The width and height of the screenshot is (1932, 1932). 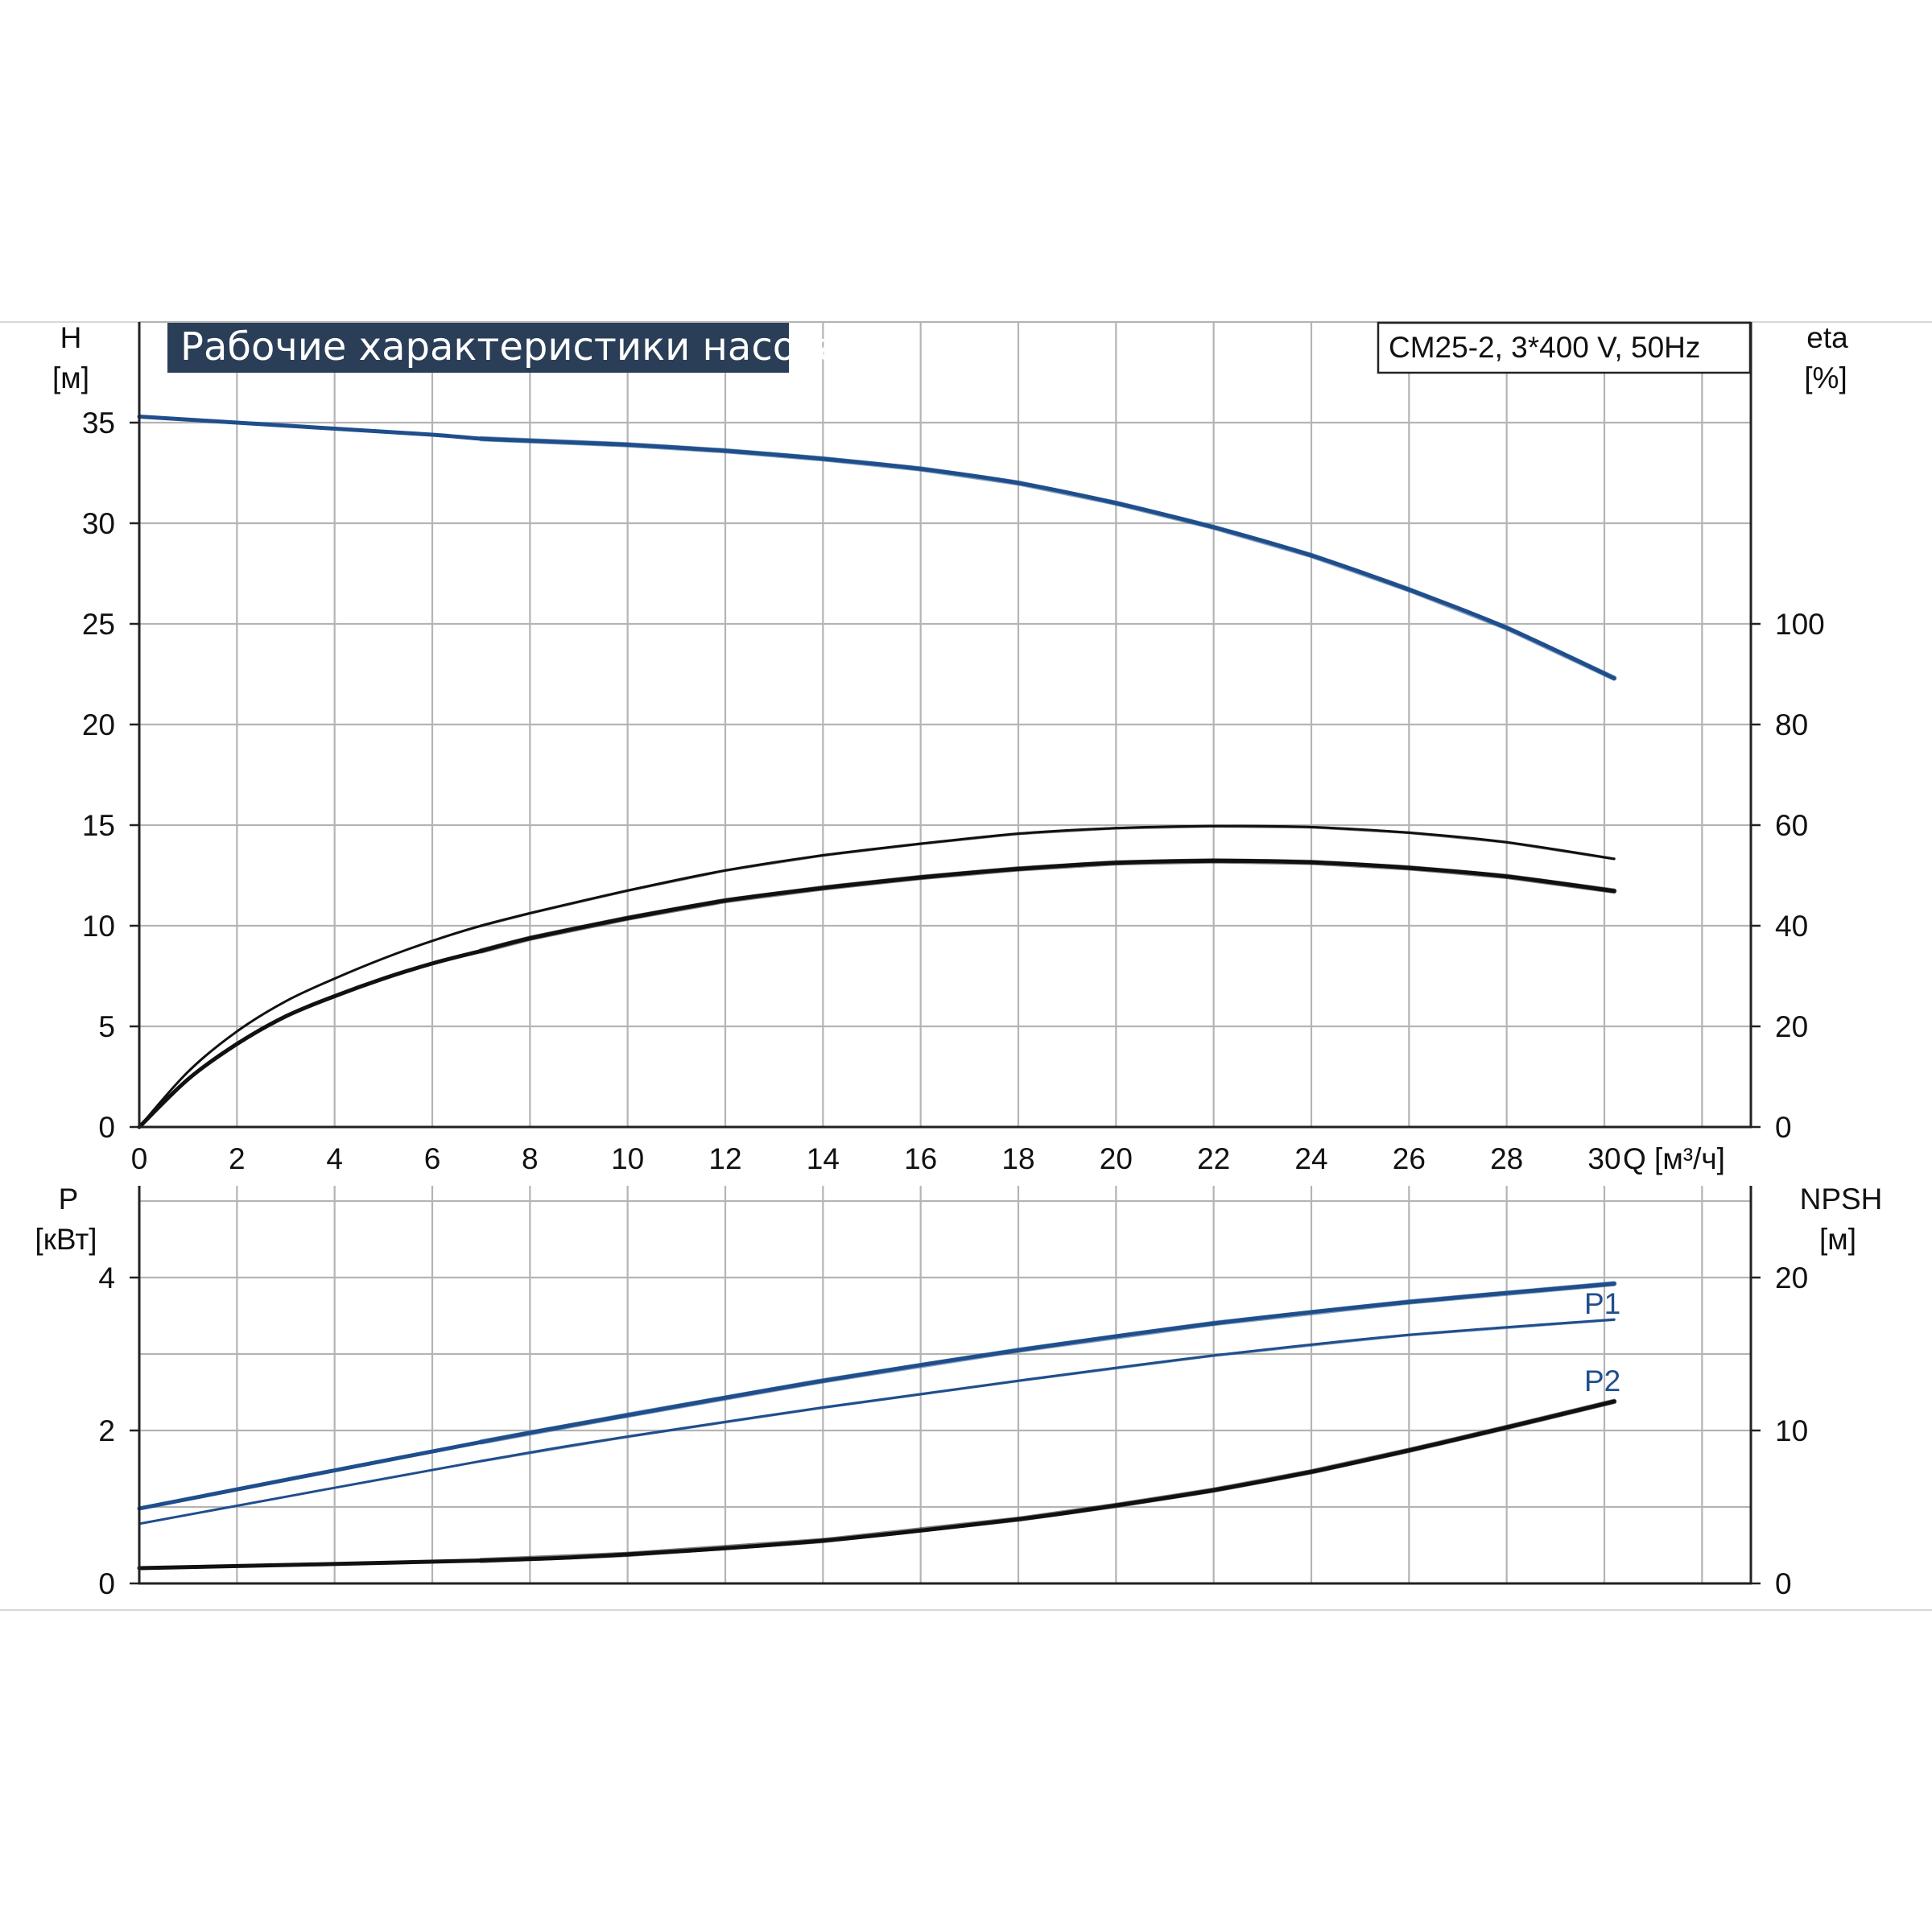 What do you see at coordinates (1674, 1158) in the screenshot?
I see `x-axis-label: Q [м³/ч]` at bounding box center [1674, 1158].